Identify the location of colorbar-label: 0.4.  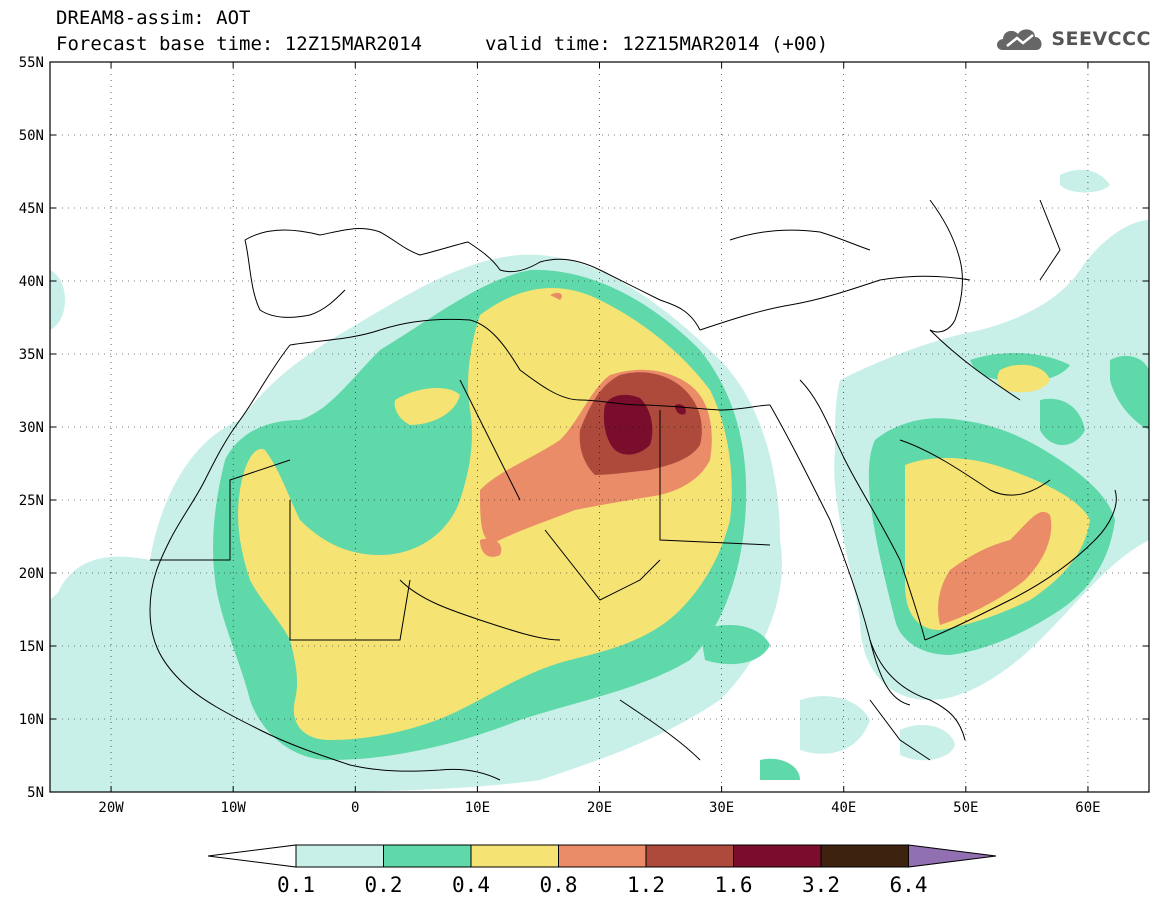
(471, 885).